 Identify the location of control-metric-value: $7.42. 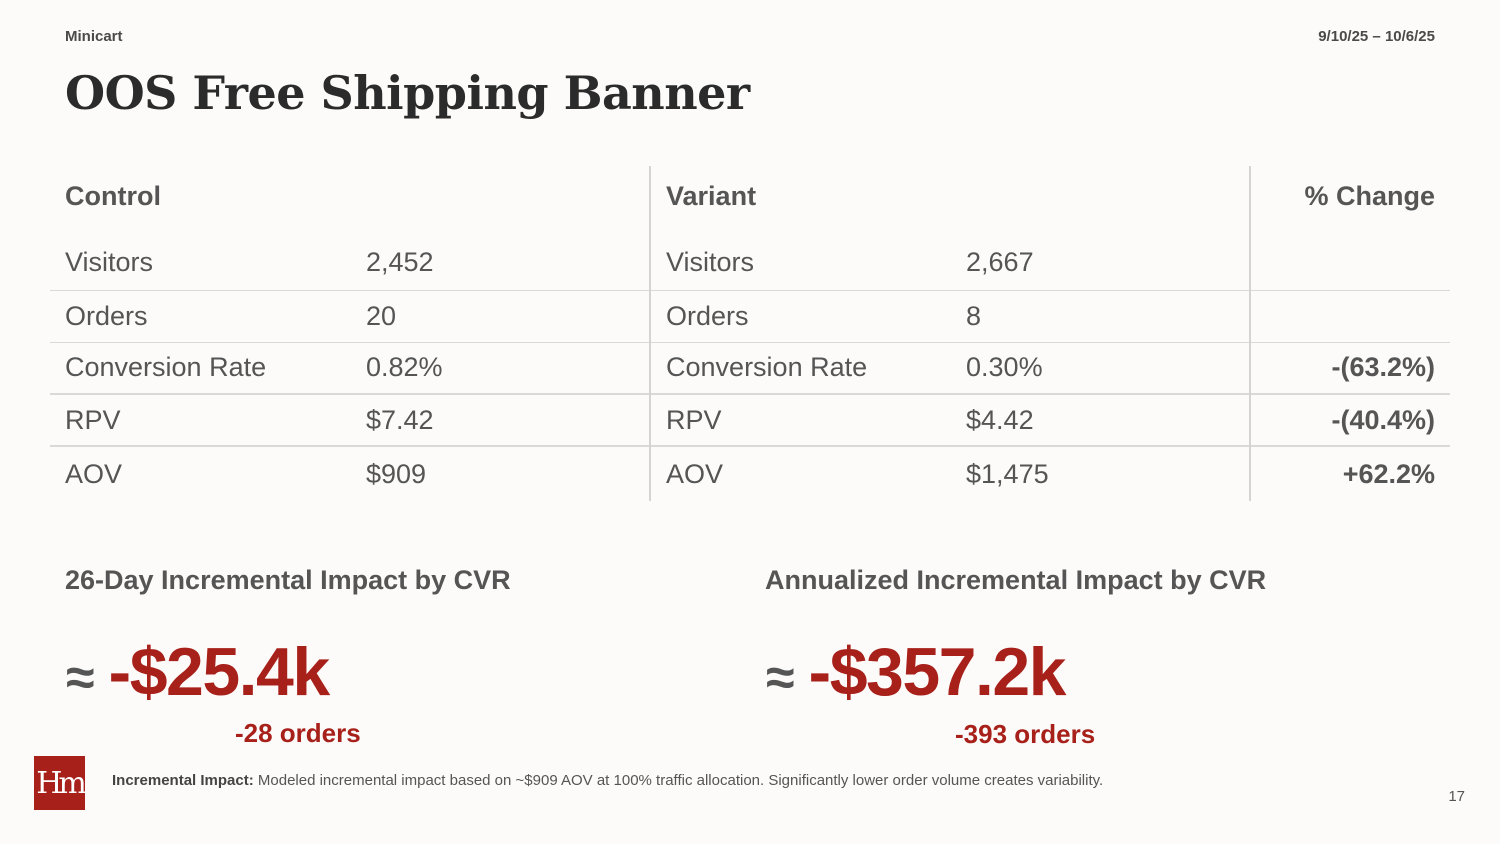
(501, 419).